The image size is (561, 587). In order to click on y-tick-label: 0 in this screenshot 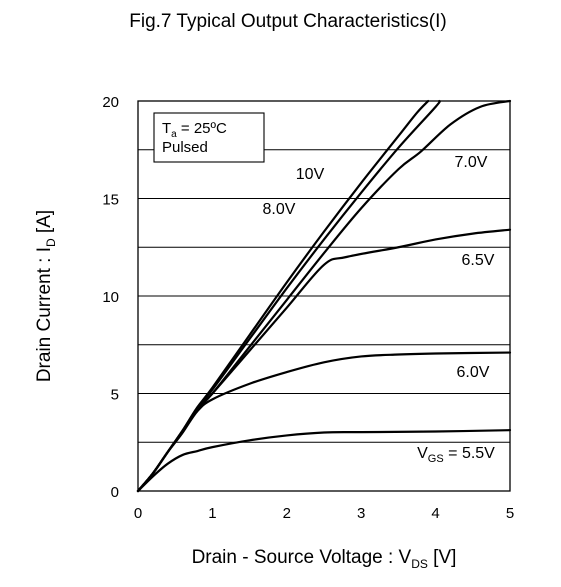, I will do `click(115, 492)`.